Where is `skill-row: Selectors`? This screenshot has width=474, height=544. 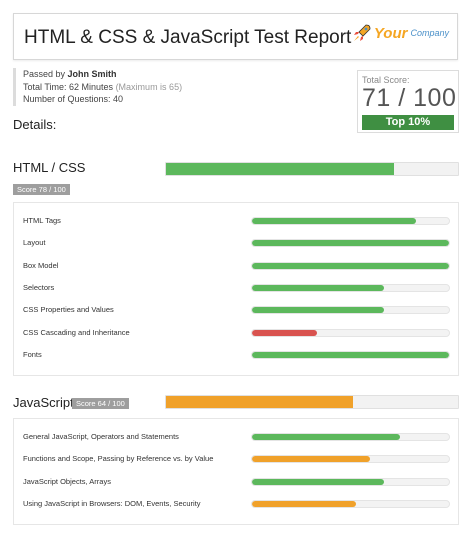
skill-row: Selectors is located at coordinates (236, 288).